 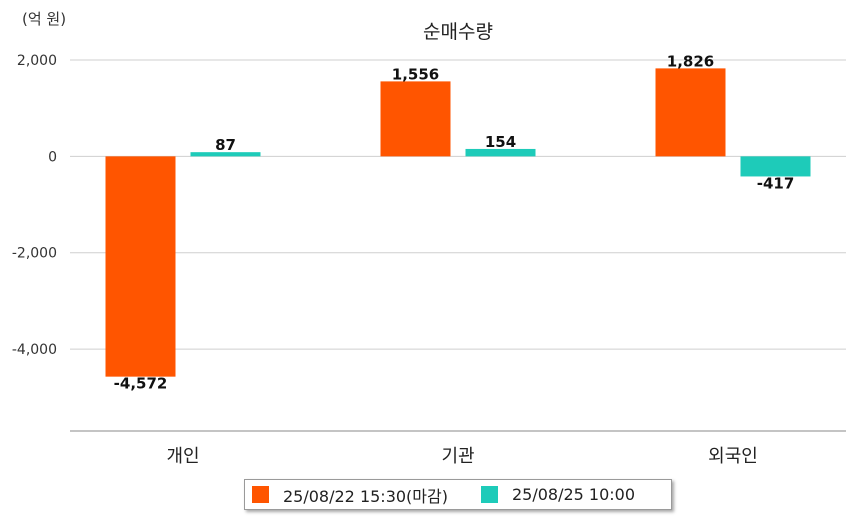 I want to click on legend-item-series-1: 25/08/22 15:30(마감), so click(x=350, y=495).